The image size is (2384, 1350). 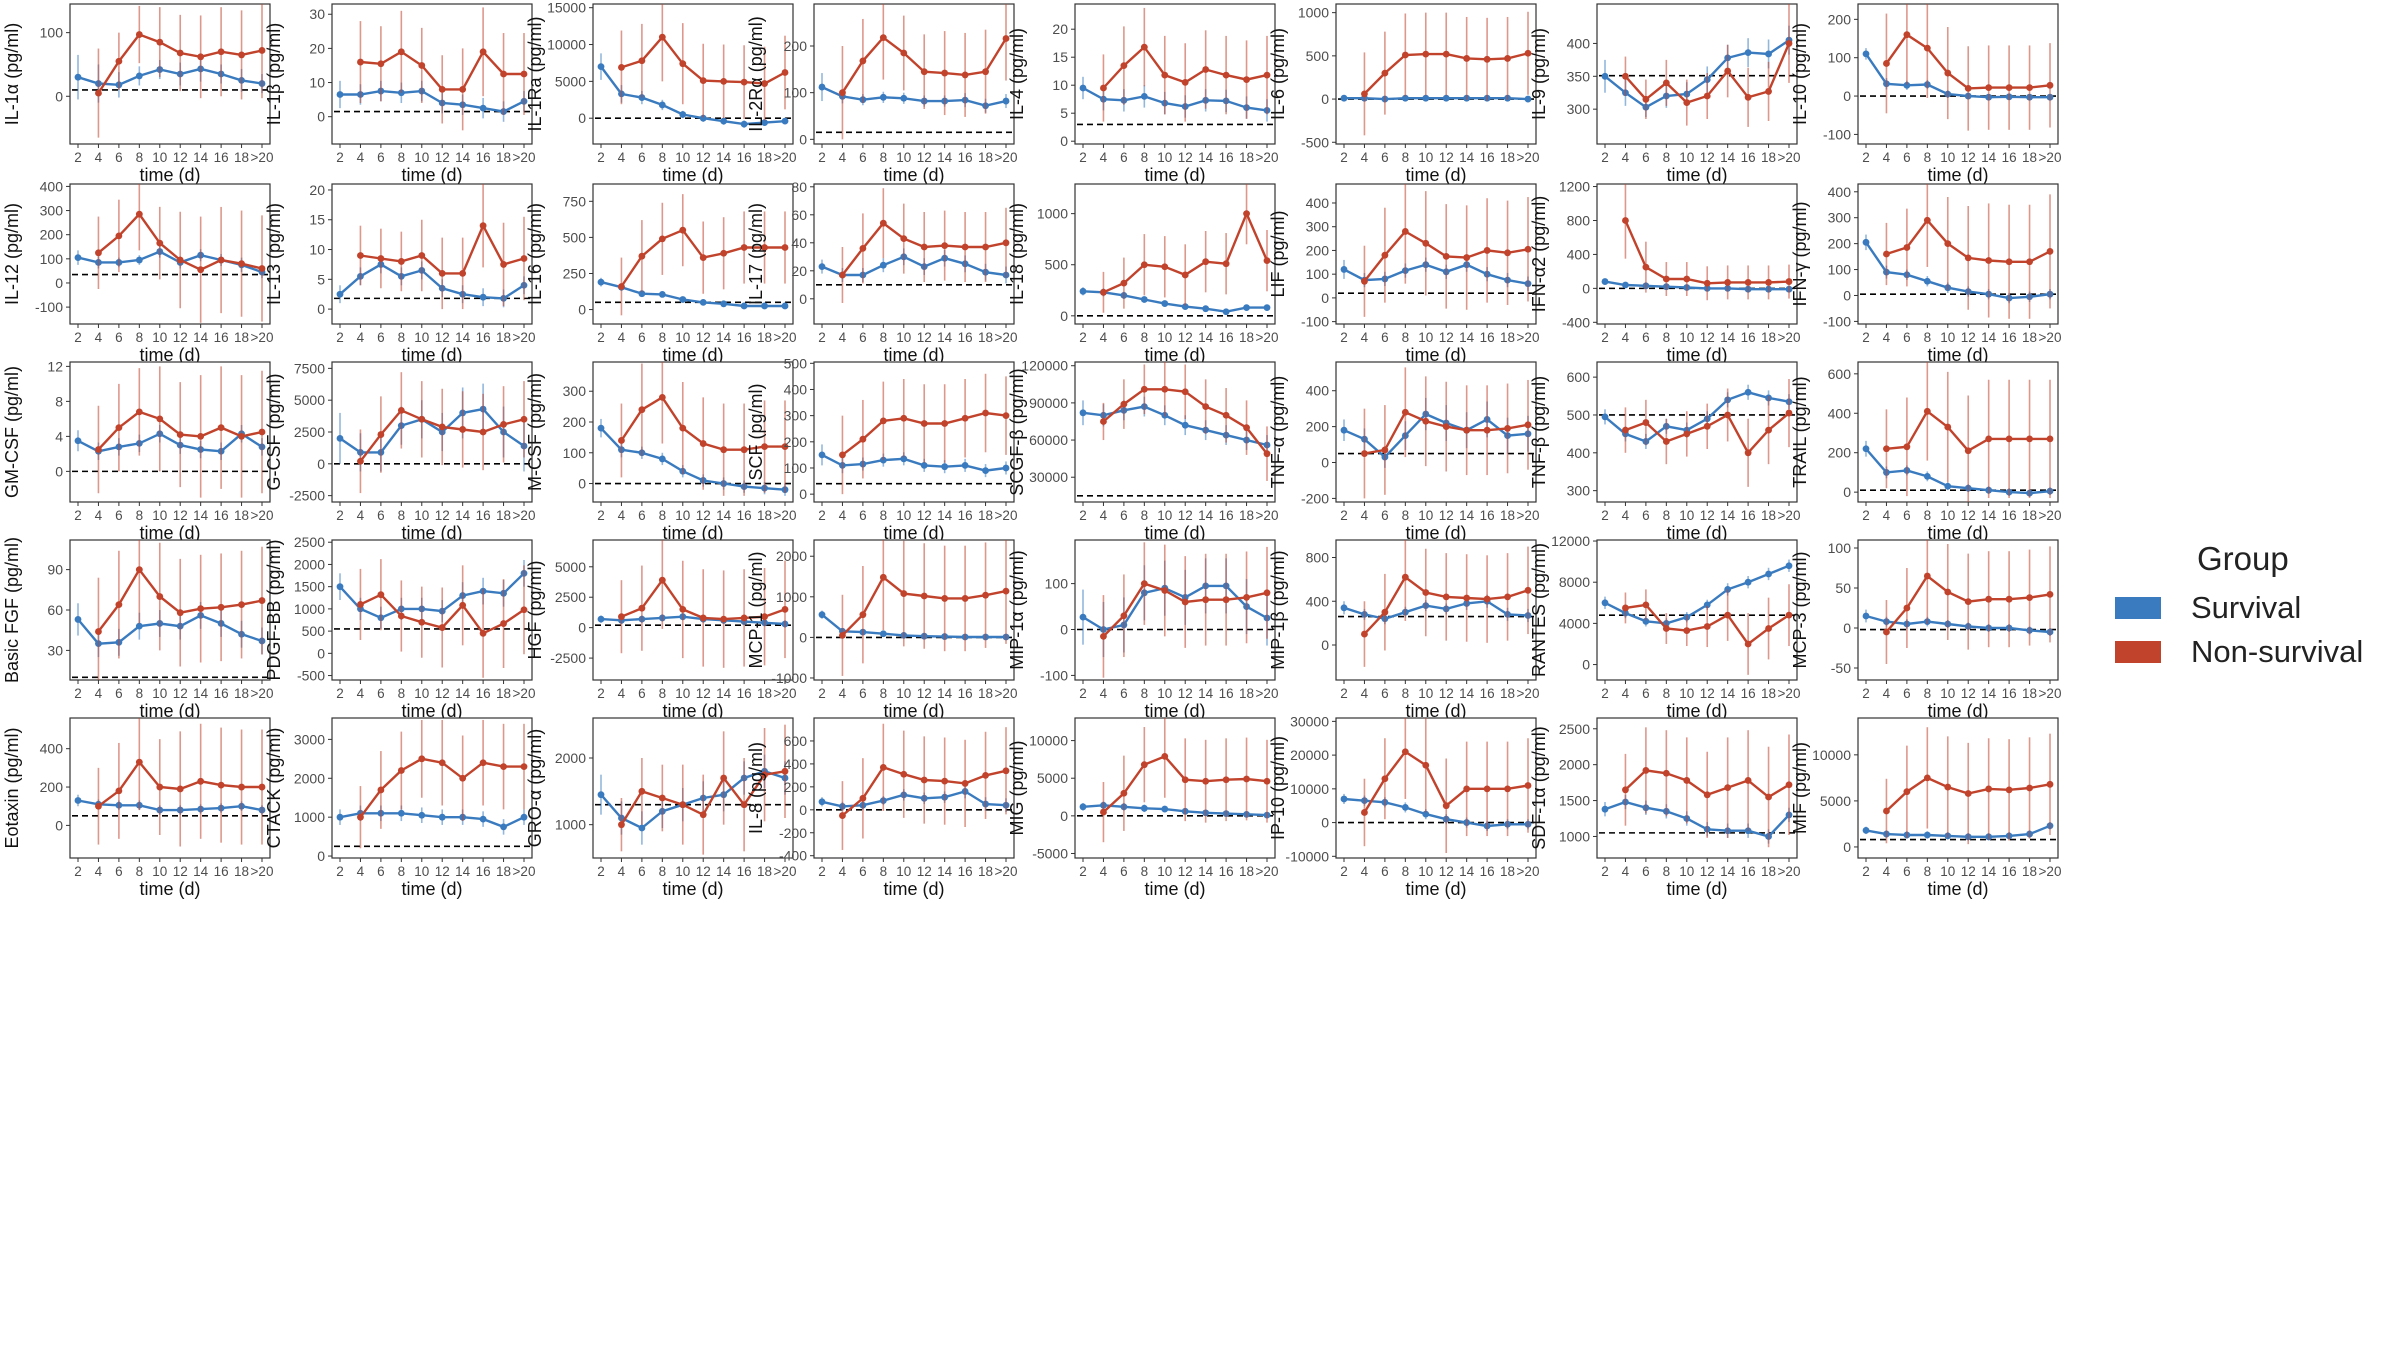 I want to click on y-tick-label: 2000, so click(x=570, y=758).